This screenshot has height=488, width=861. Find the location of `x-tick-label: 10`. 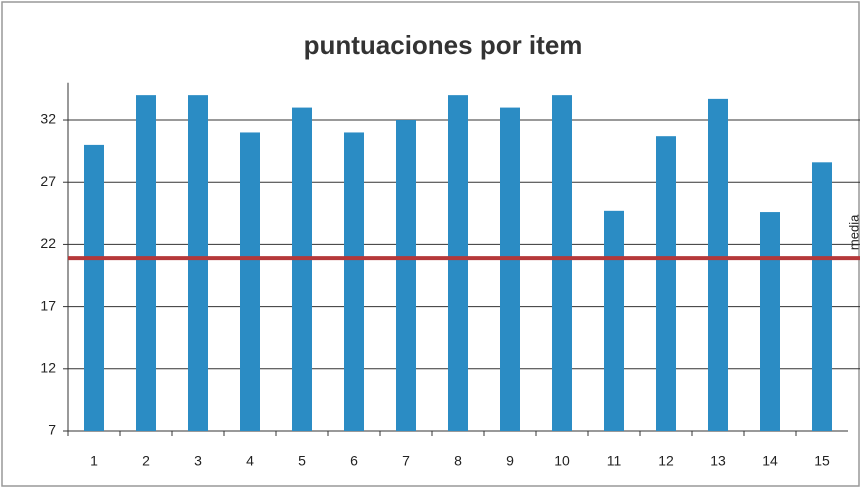

x-tick-label: 10 is located at coordinates (562, 461).